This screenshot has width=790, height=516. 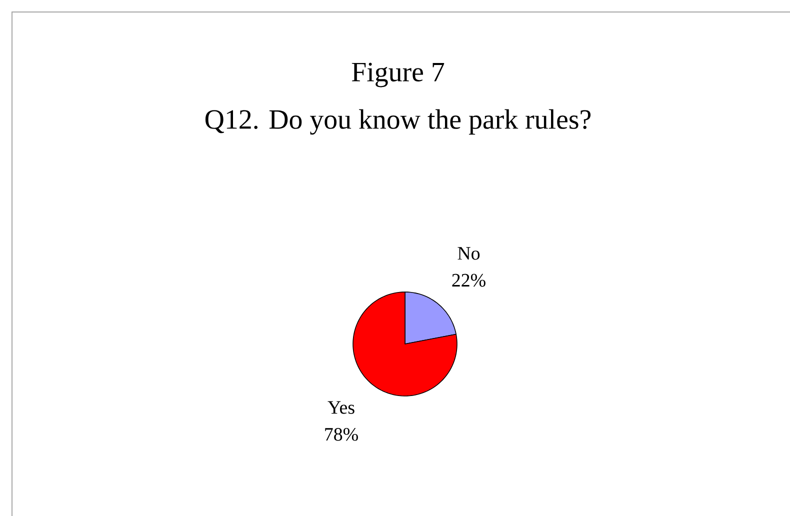 What do you see at coordinates (469, 253) in the screenshot?
I see `slice-label: No` at bounding box center [469, 253].